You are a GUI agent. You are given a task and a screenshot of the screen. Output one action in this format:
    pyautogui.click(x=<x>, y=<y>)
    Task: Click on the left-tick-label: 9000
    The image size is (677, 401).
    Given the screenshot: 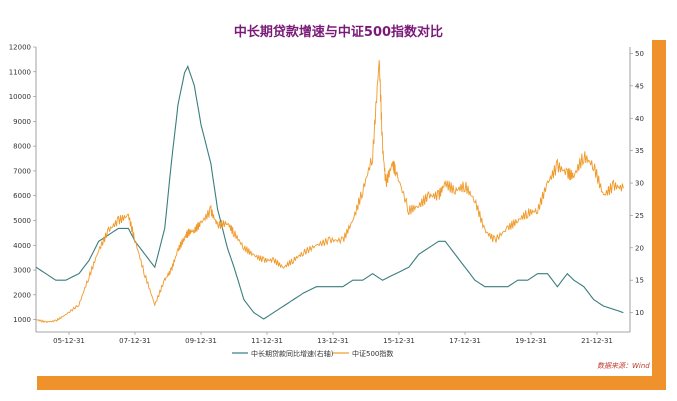 What is the action you would take?
    pyautogui.click(x=22, y=122)
    